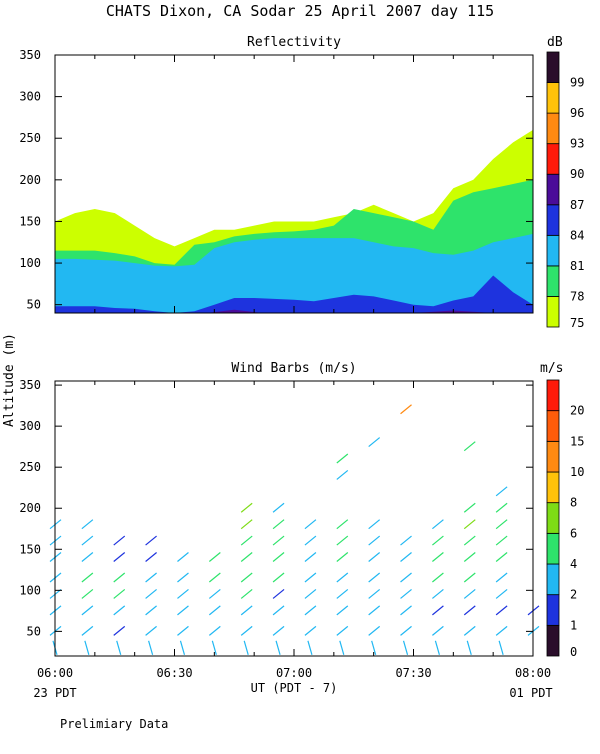 This screenshot has width=600, height=754. I want to click on left-footer: 23 PDT, so click(54, 693).